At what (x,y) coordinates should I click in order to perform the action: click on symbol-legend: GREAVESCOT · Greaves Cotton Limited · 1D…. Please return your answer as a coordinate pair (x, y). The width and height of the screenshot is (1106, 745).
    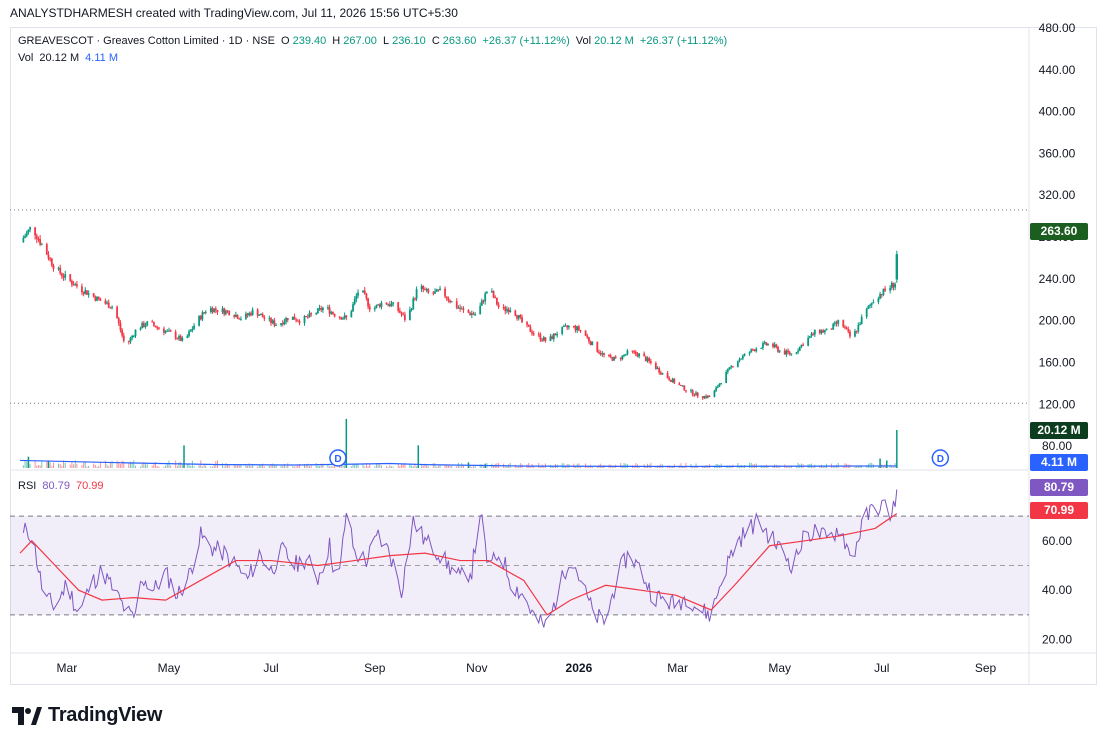
    Looking at the image, I should click on (374, 41).